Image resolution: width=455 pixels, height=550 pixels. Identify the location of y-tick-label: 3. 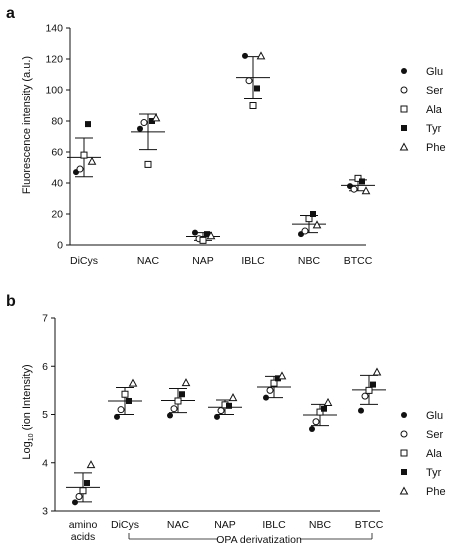
(45, 512).